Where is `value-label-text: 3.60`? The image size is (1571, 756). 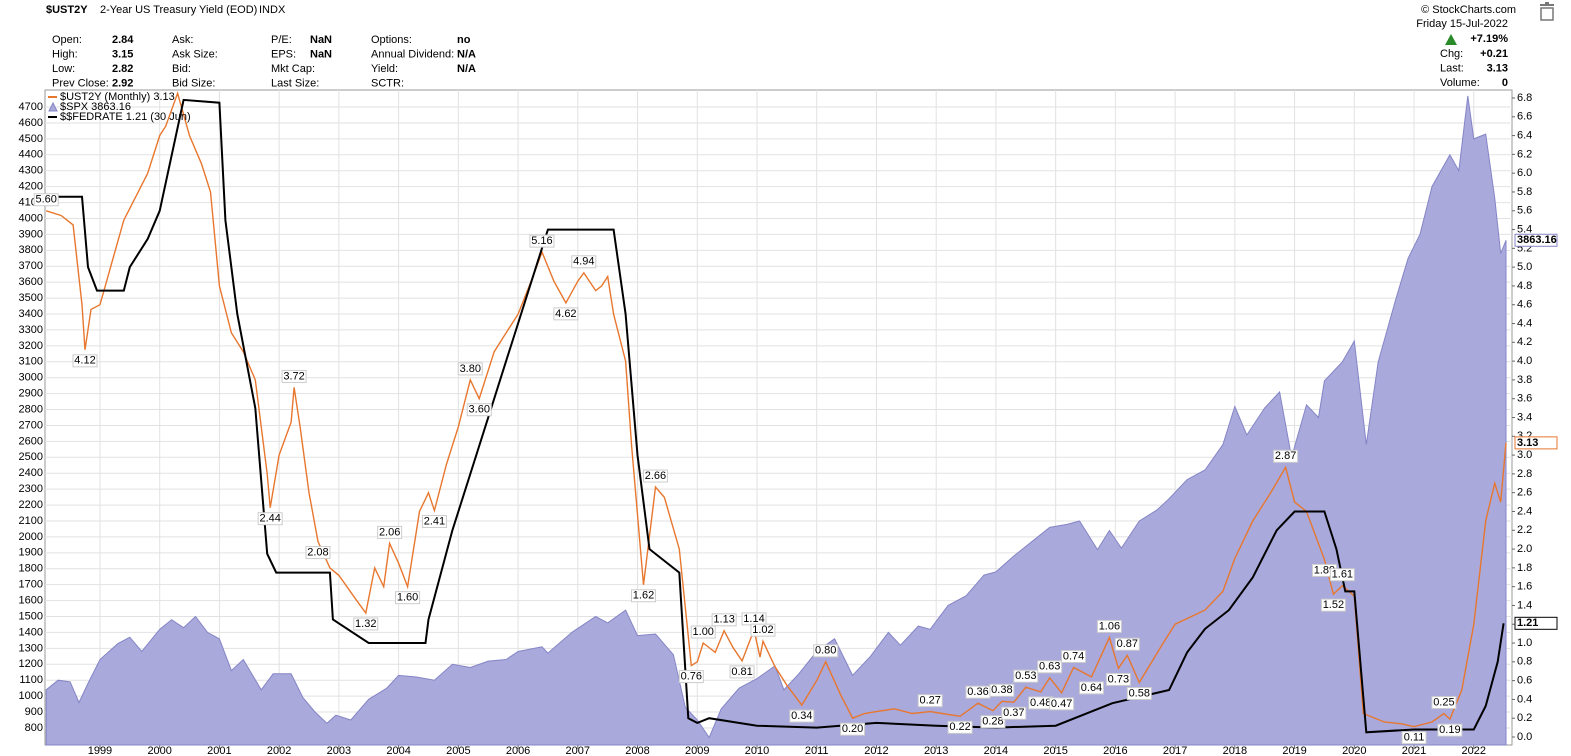 value-label-text: 3.60 is located at coordinates (479, 410).